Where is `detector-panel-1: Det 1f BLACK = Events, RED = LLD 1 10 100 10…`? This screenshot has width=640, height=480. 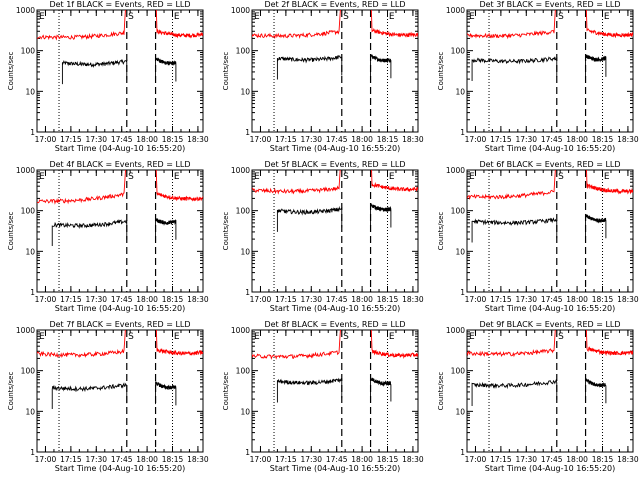 detector-panel-1: Det 1f BLACK = Events, RED = LLD 1 10 100 10… is located at coordinates (108, 76).